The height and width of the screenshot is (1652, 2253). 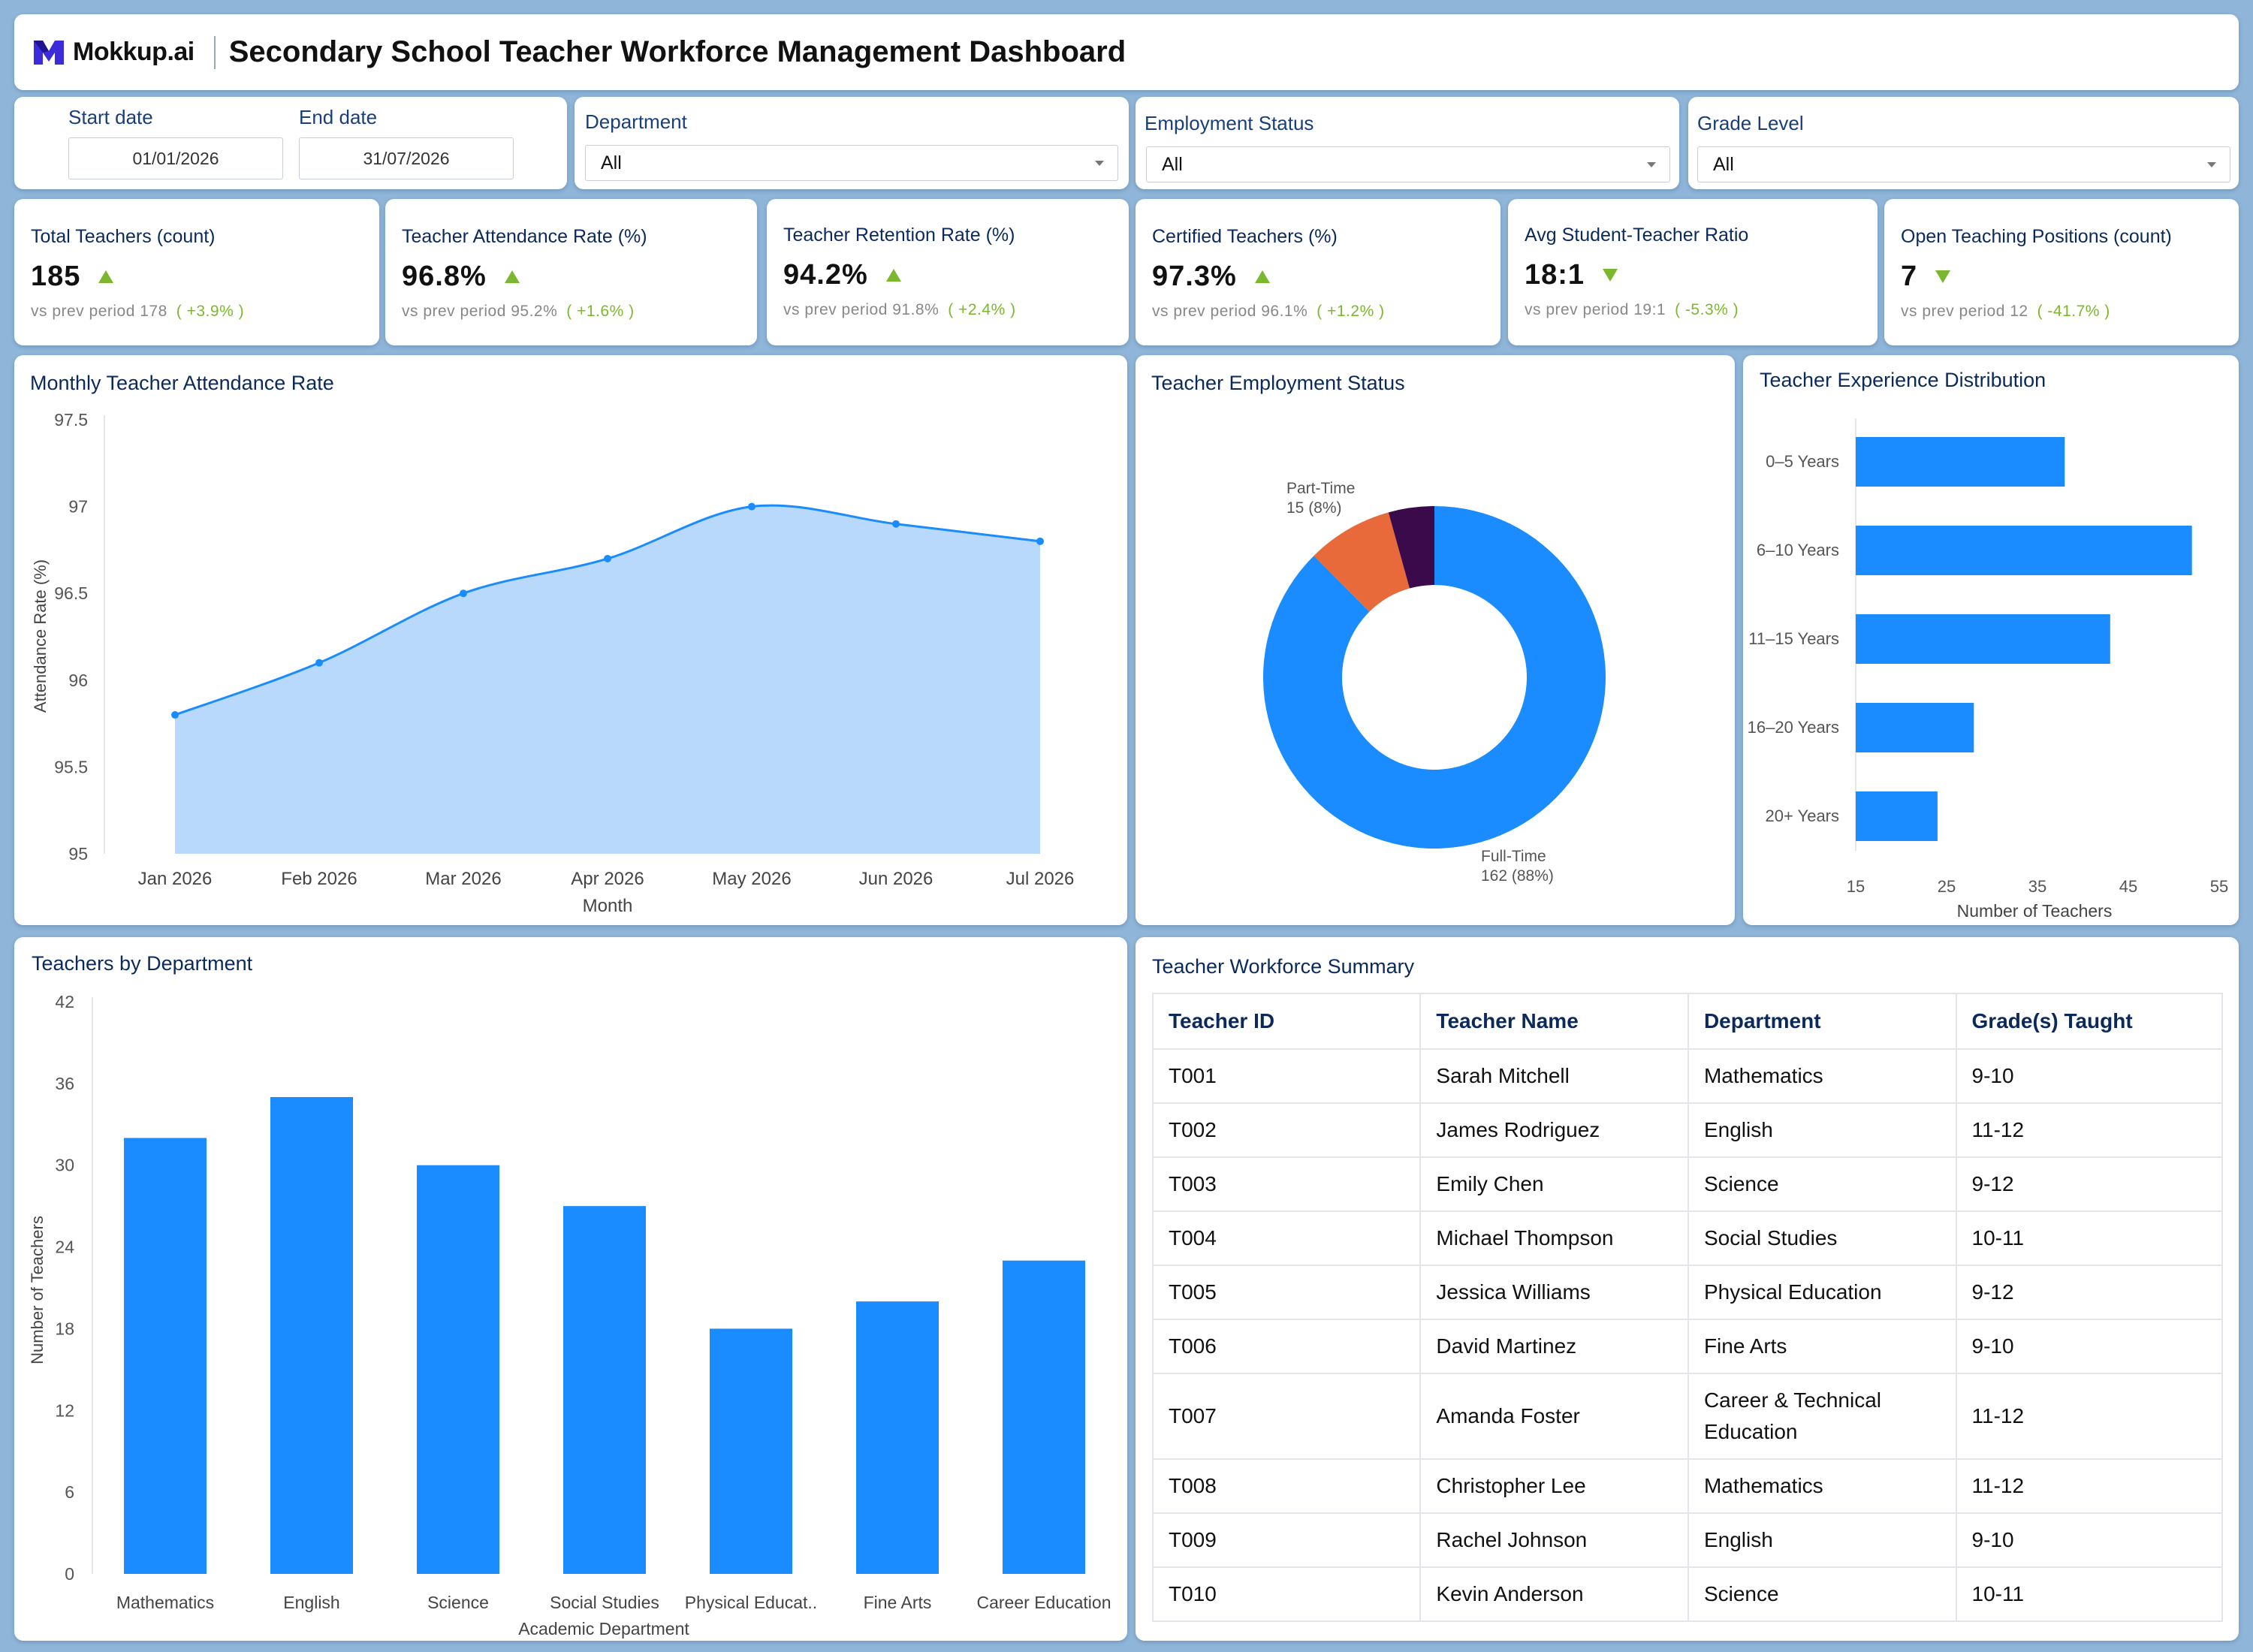 I want to click on kpi-comparison: vs prev period 19:1 ( -5.3% ), so click(x=1632, y=310).